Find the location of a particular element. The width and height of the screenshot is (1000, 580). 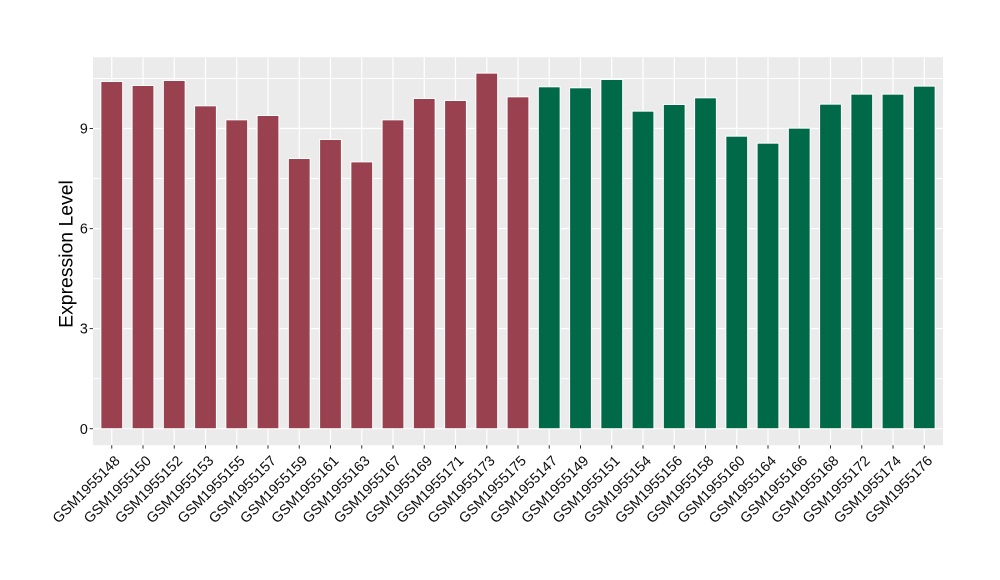

svg-text: 6 is located at coordinates (84, 230).